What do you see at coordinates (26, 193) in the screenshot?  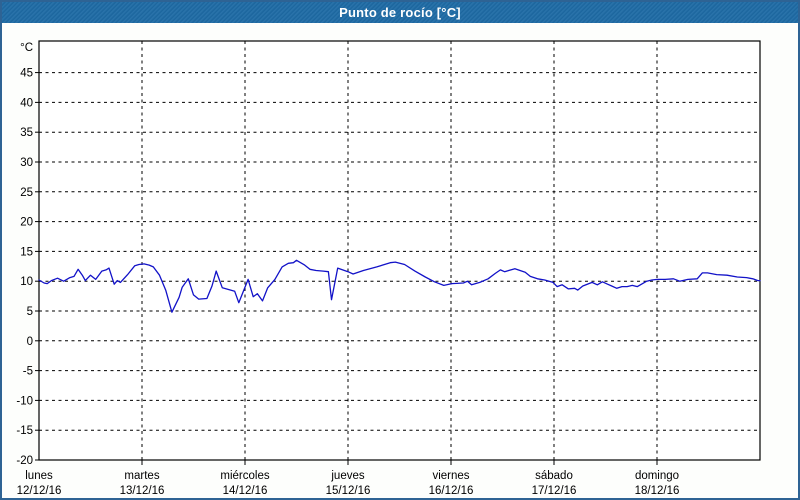 I see `y-tick-label: 25` at bounding box center [26, 193].